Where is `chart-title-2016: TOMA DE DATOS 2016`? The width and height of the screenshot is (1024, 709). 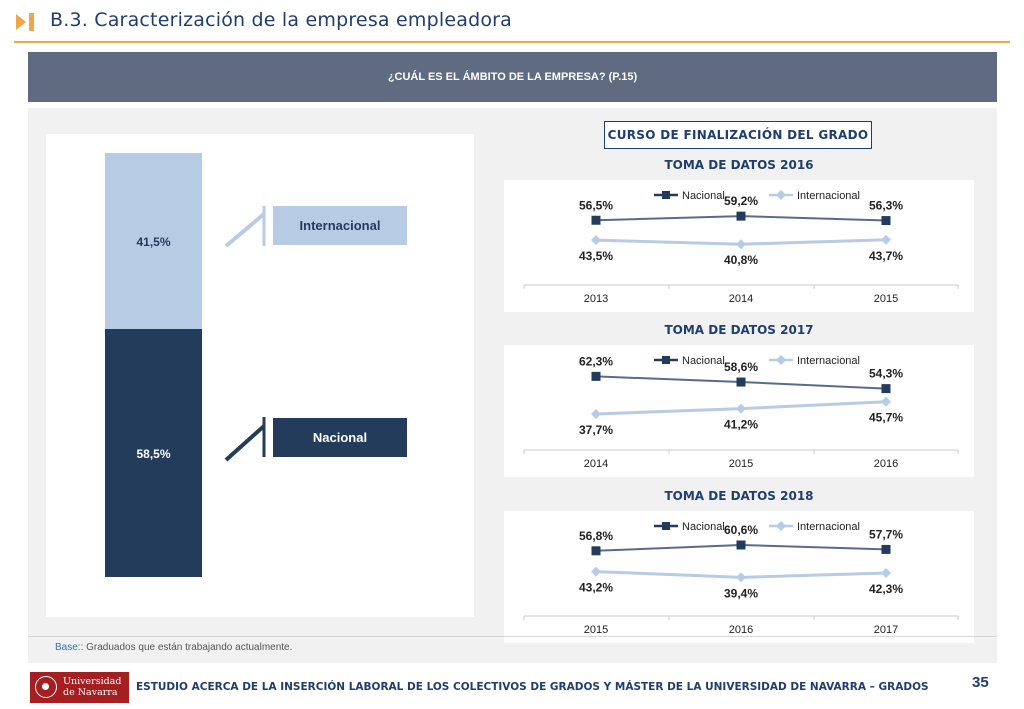
chart-title-2016: TOMA DE DATOS 2016 is located at coordinates (739, 165).